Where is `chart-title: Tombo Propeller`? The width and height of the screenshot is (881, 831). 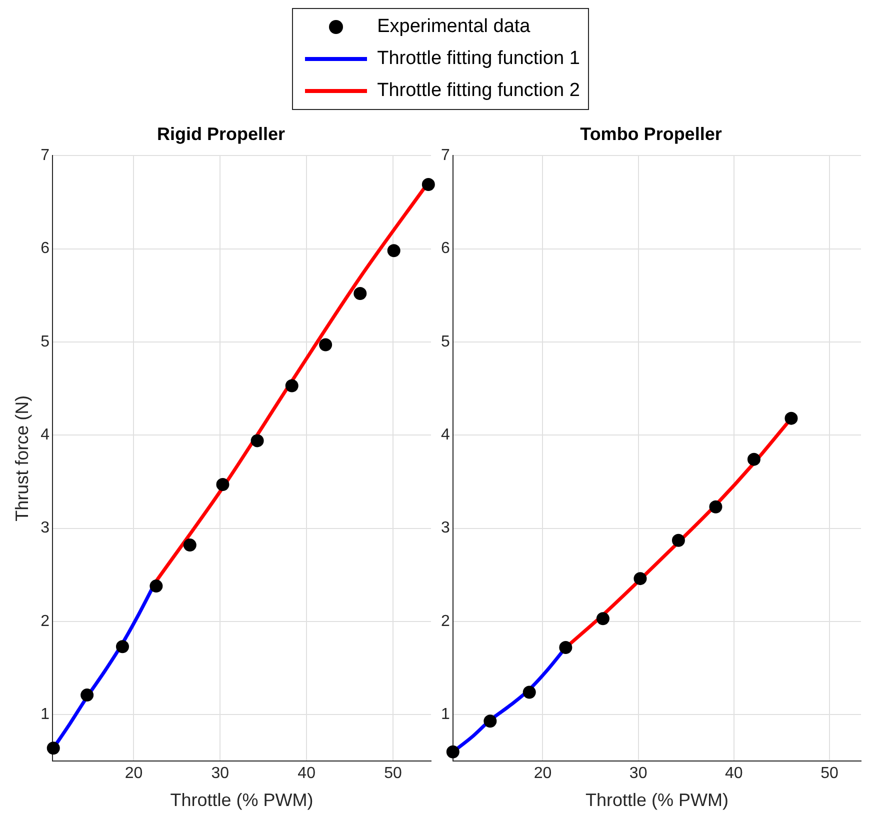
chart-title: Tombo Propeller is located at coordinates (651, 134).